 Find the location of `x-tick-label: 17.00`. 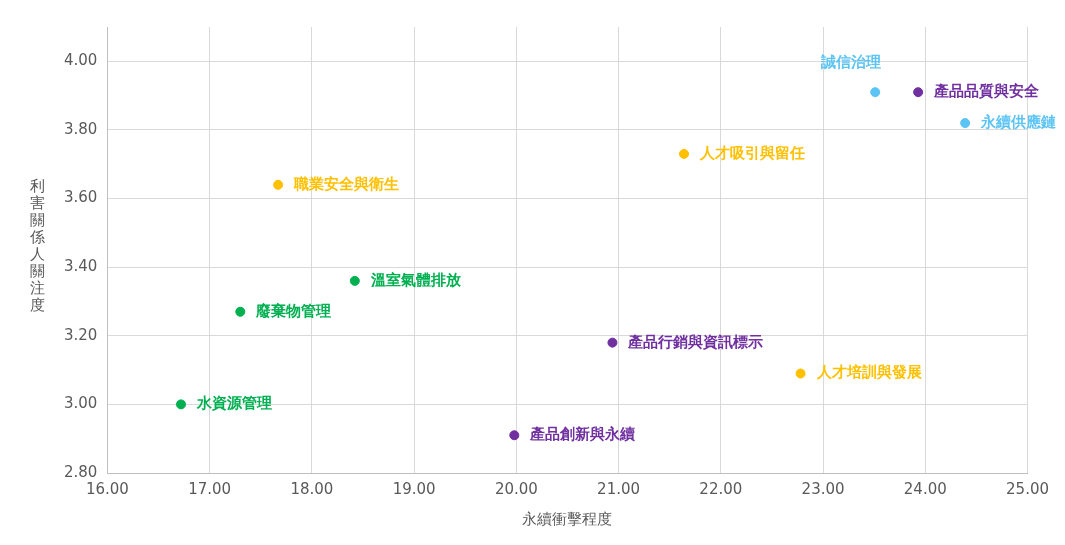

x-tick-label: 17.00 is located at coordinates (210, 488).